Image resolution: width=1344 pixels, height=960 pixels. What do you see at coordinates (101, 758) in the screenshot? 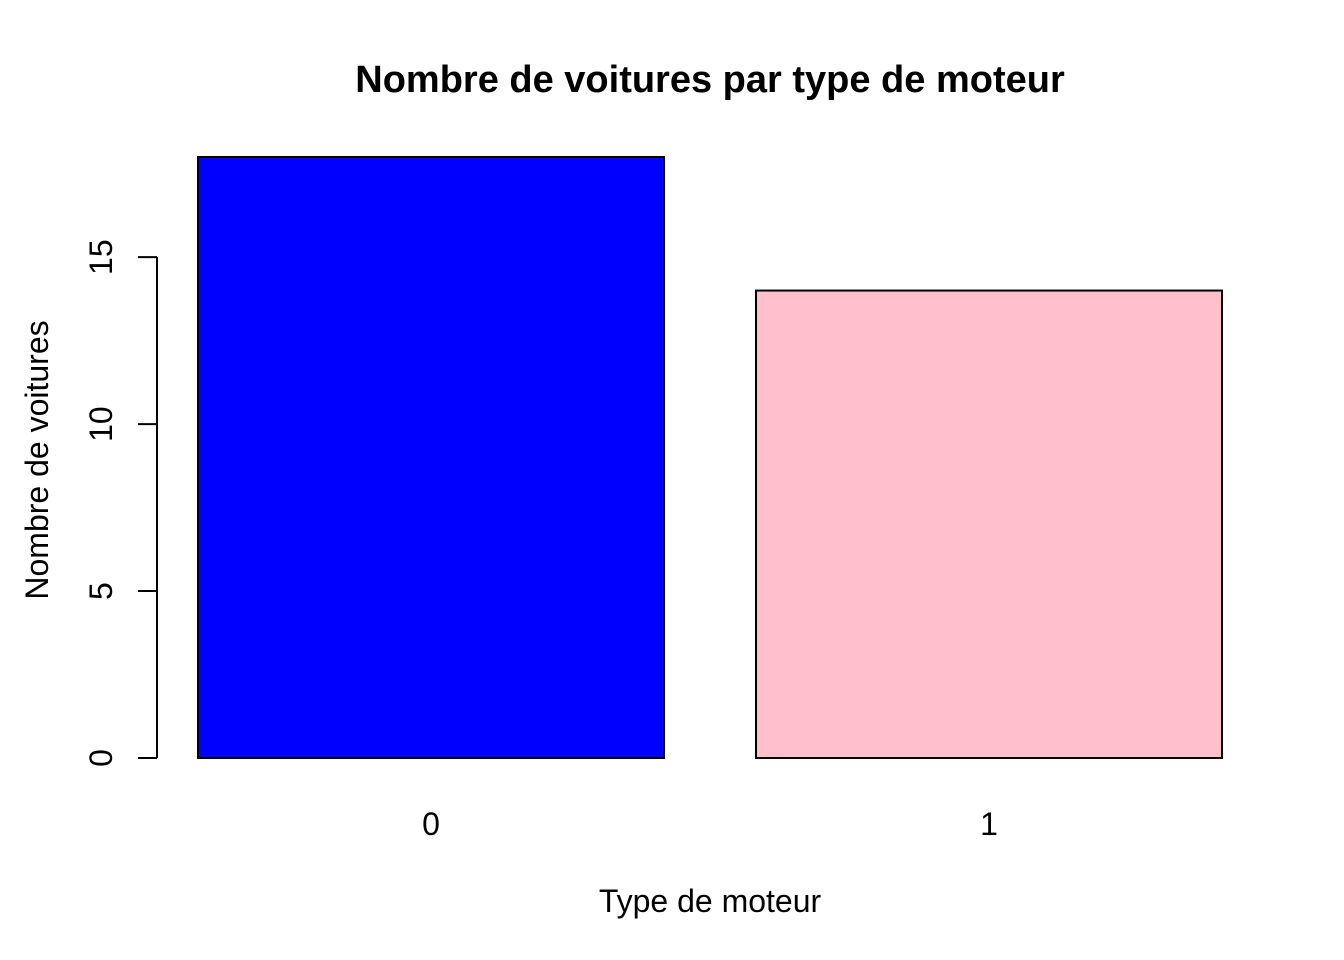
I see `y-tick-label-0: 0` at bounding box center [101, 758].